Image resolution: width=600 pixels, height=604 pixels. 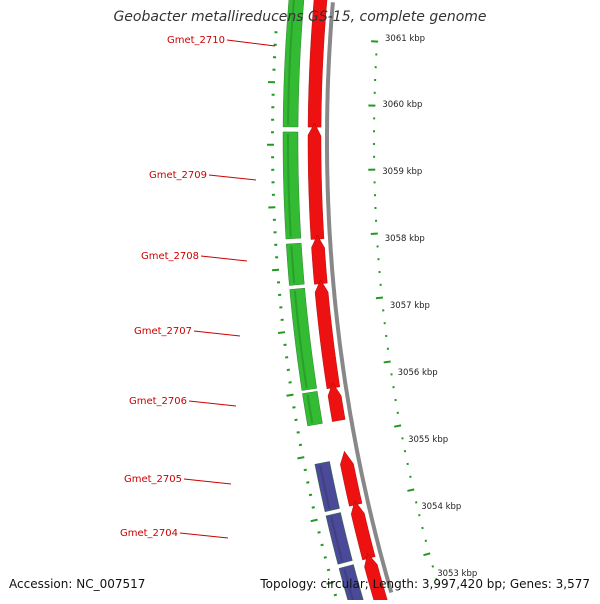 What do you see at coordinates (402, 105) in the screenshot?
I see `scale-label: 3060 kbp` at bounding box center [402, 105].